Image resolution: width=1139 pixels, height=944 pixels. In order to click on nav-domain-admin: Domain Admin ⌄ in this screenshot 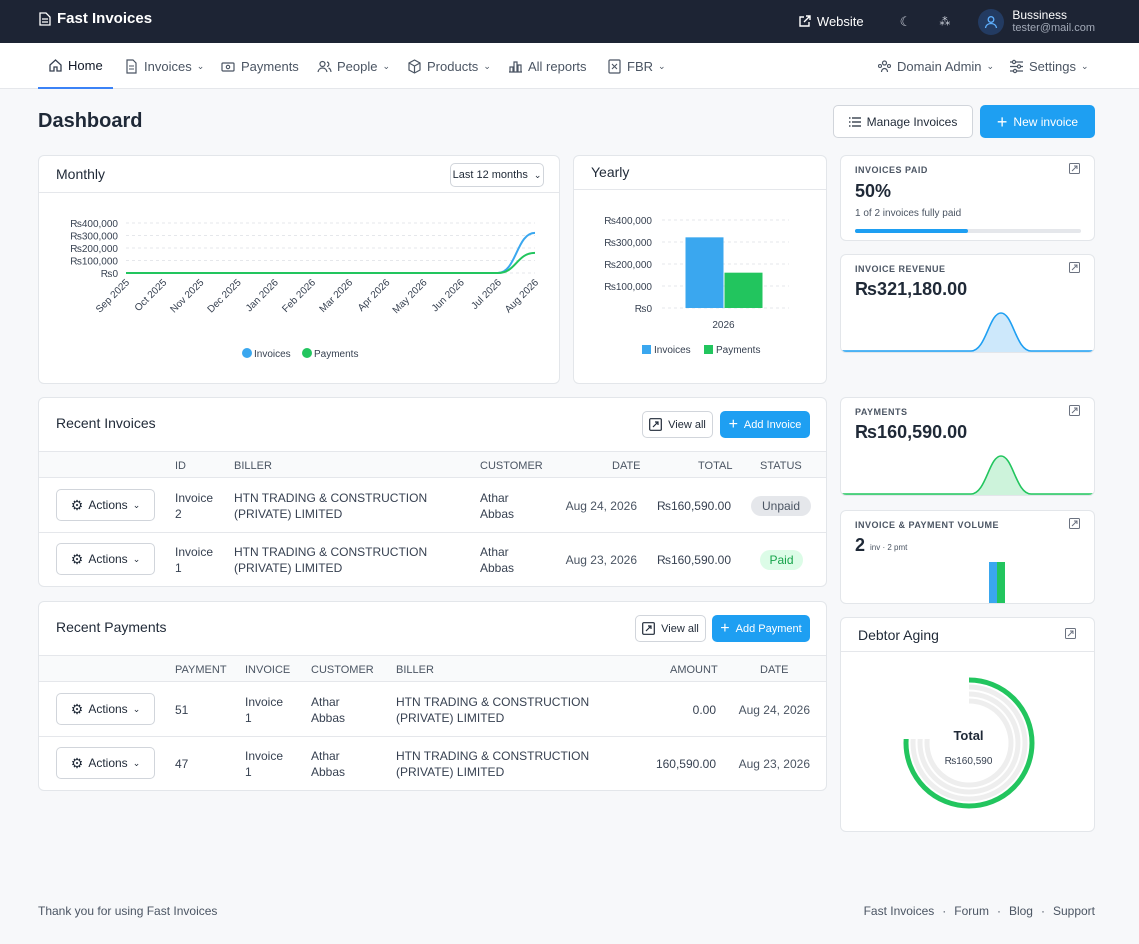, I will do `click(935, 66)`.